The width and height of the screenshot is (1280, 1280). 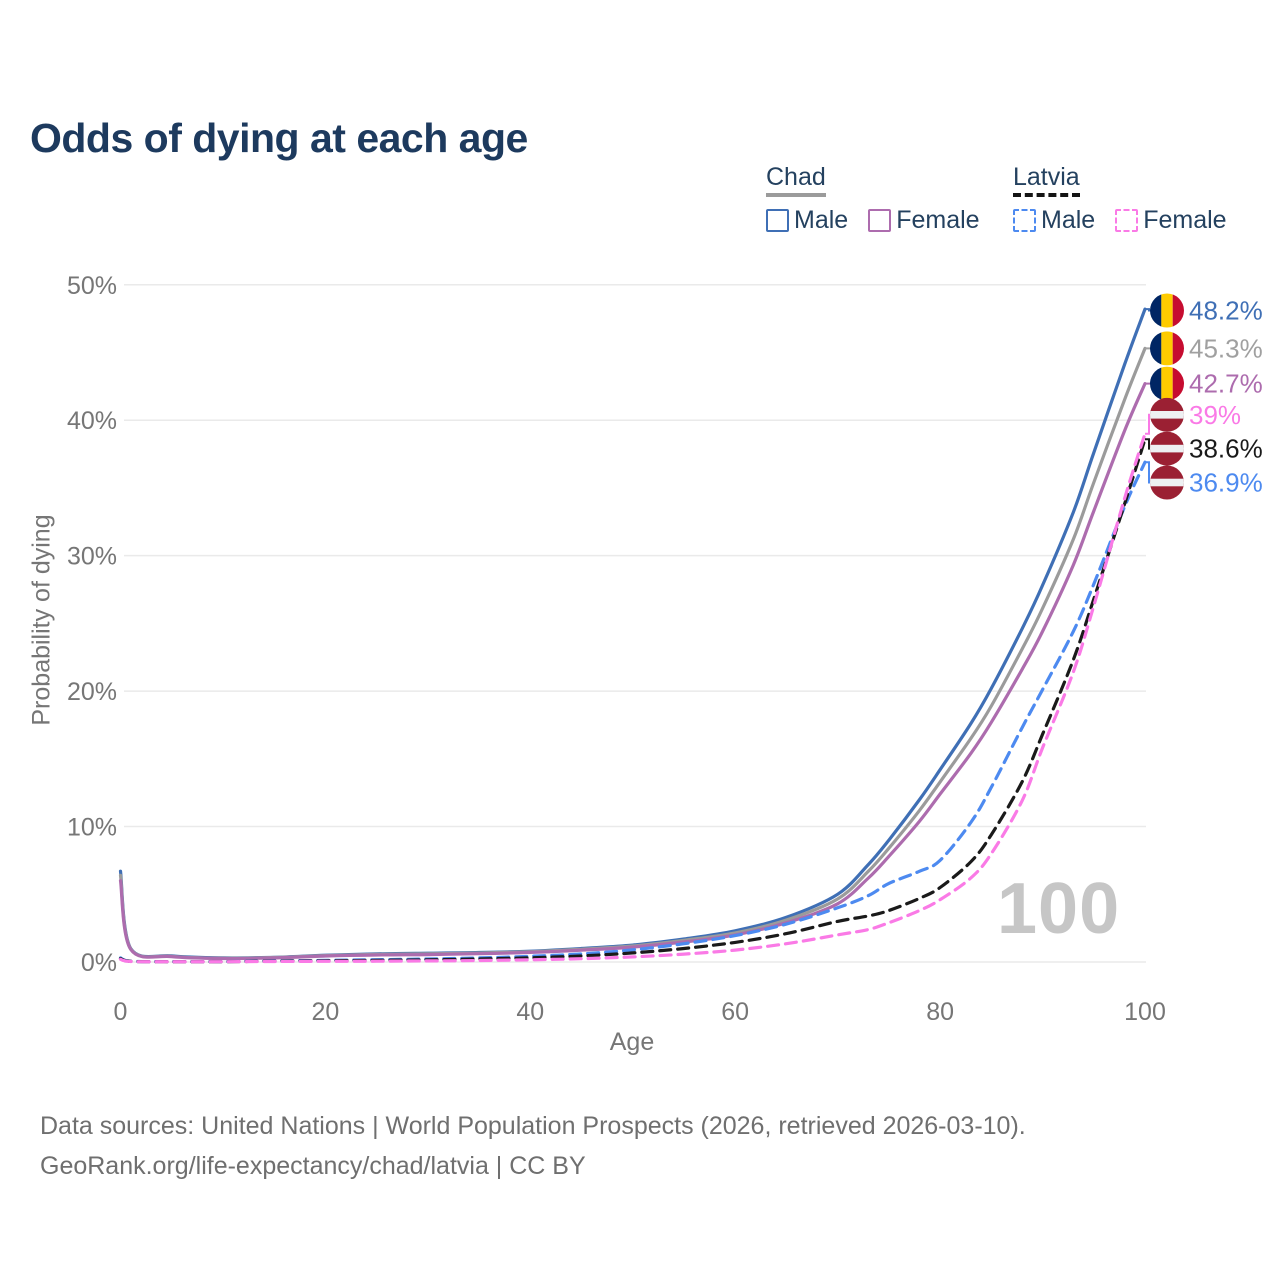 I want to click on x-tick-label: 40, so click(x=530, y=1012).